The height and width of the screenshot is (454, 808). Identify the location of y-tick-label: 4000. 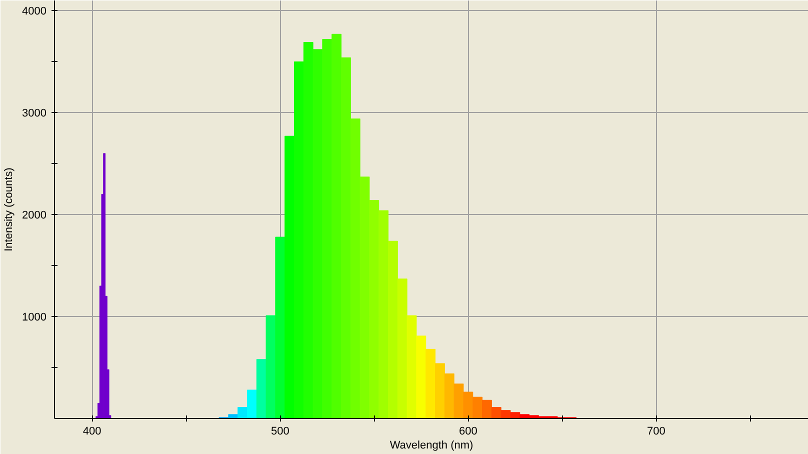
(34, 12).